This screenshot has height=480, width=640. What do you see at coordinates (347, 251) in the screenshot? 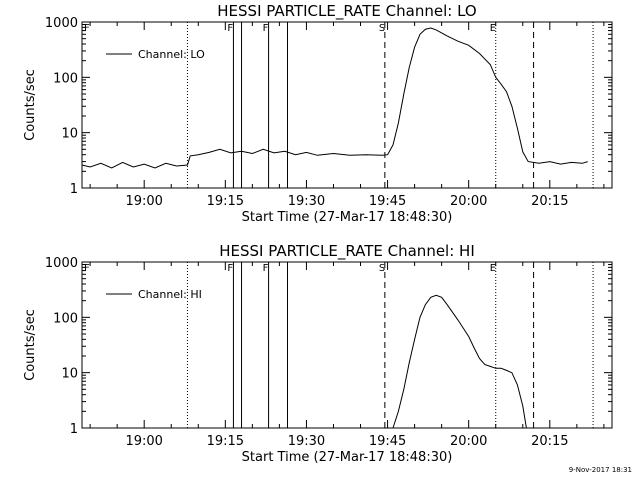
I see `chart-title: HESSI PARTICLE_RATE Channel: HI` at bounding box center [347, 251].